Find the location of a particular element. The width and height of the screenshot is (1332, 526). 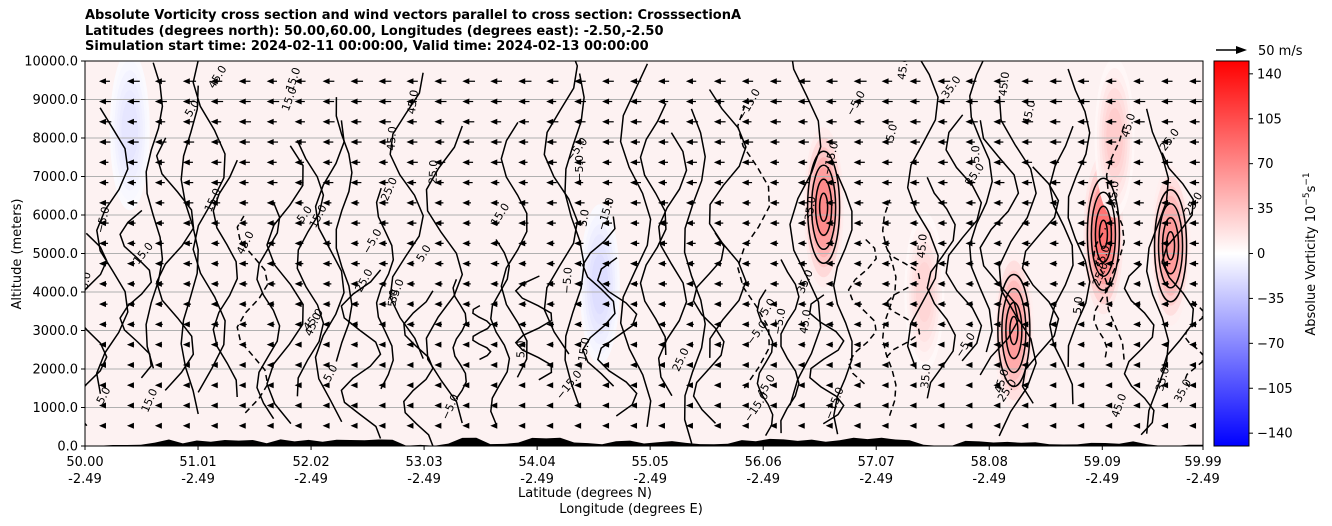

cb-tick-label-5: −35 is located at coordinates (1270, 299).